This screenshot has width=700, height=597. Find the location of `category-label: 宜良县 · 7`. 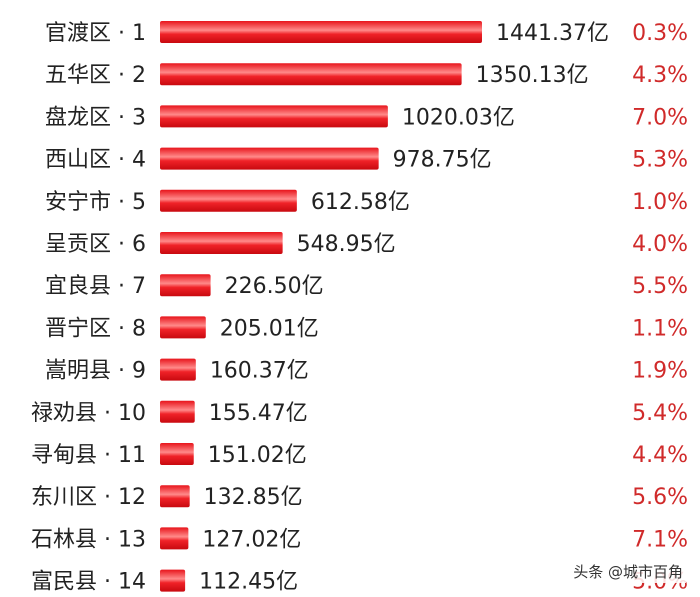

category-label: 宜良县 · 7 is located at coordinates (95, 286).